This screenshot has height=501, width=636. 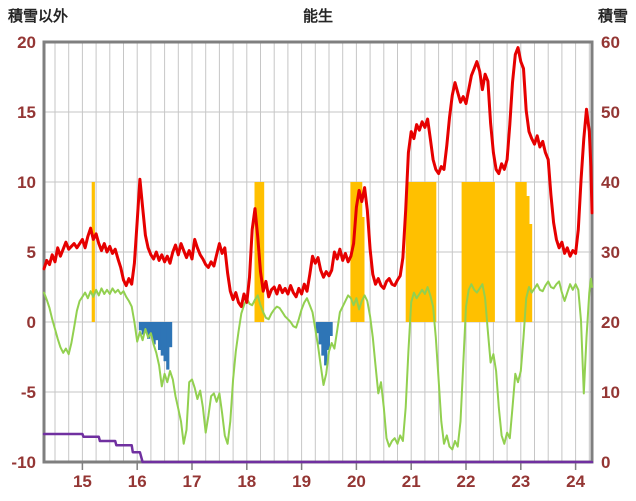 I want to click on right-axis-tick-label: 60, so click(x=610, y=42).